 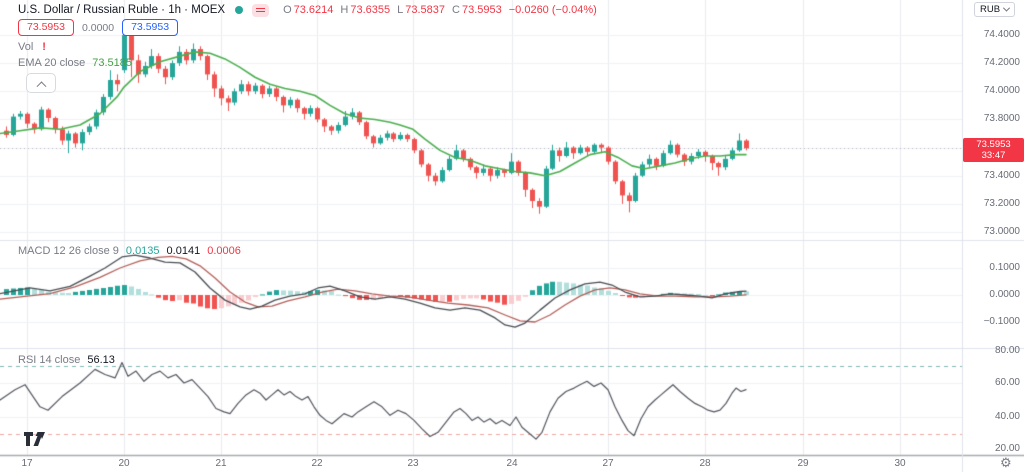 I want to click on rsi-axis-label: 40.00, so click(x=1007, y=416).